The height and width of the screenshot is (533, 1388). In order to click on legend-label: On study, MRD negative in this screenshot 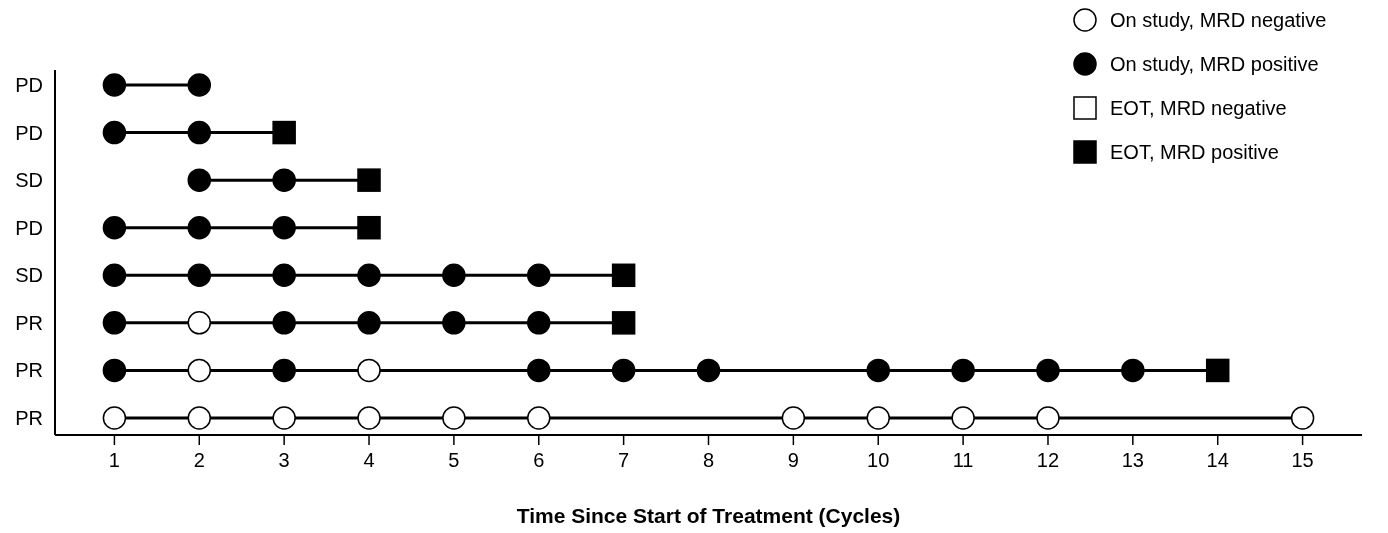, I will do `click(1218, 20)`.